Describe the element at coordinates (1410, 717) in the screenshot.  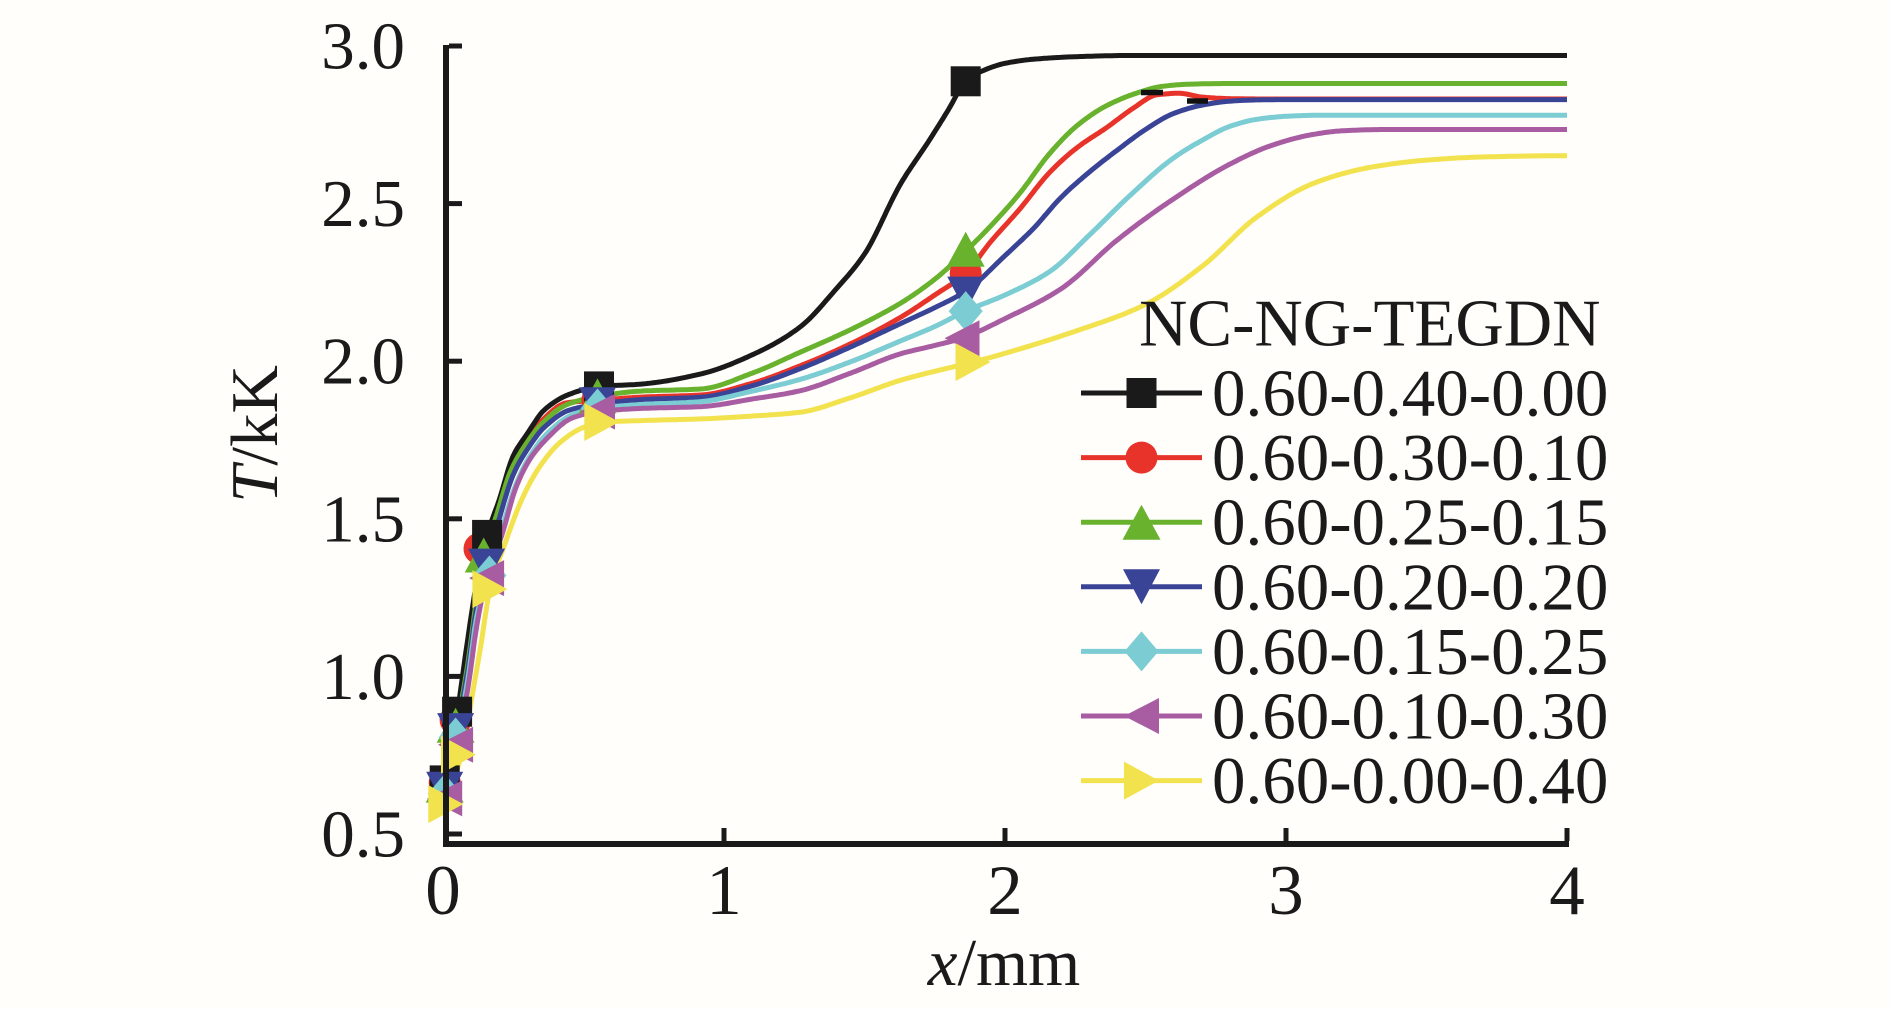
I see `svg-text: 0.60-0.10-0.30` at that location.